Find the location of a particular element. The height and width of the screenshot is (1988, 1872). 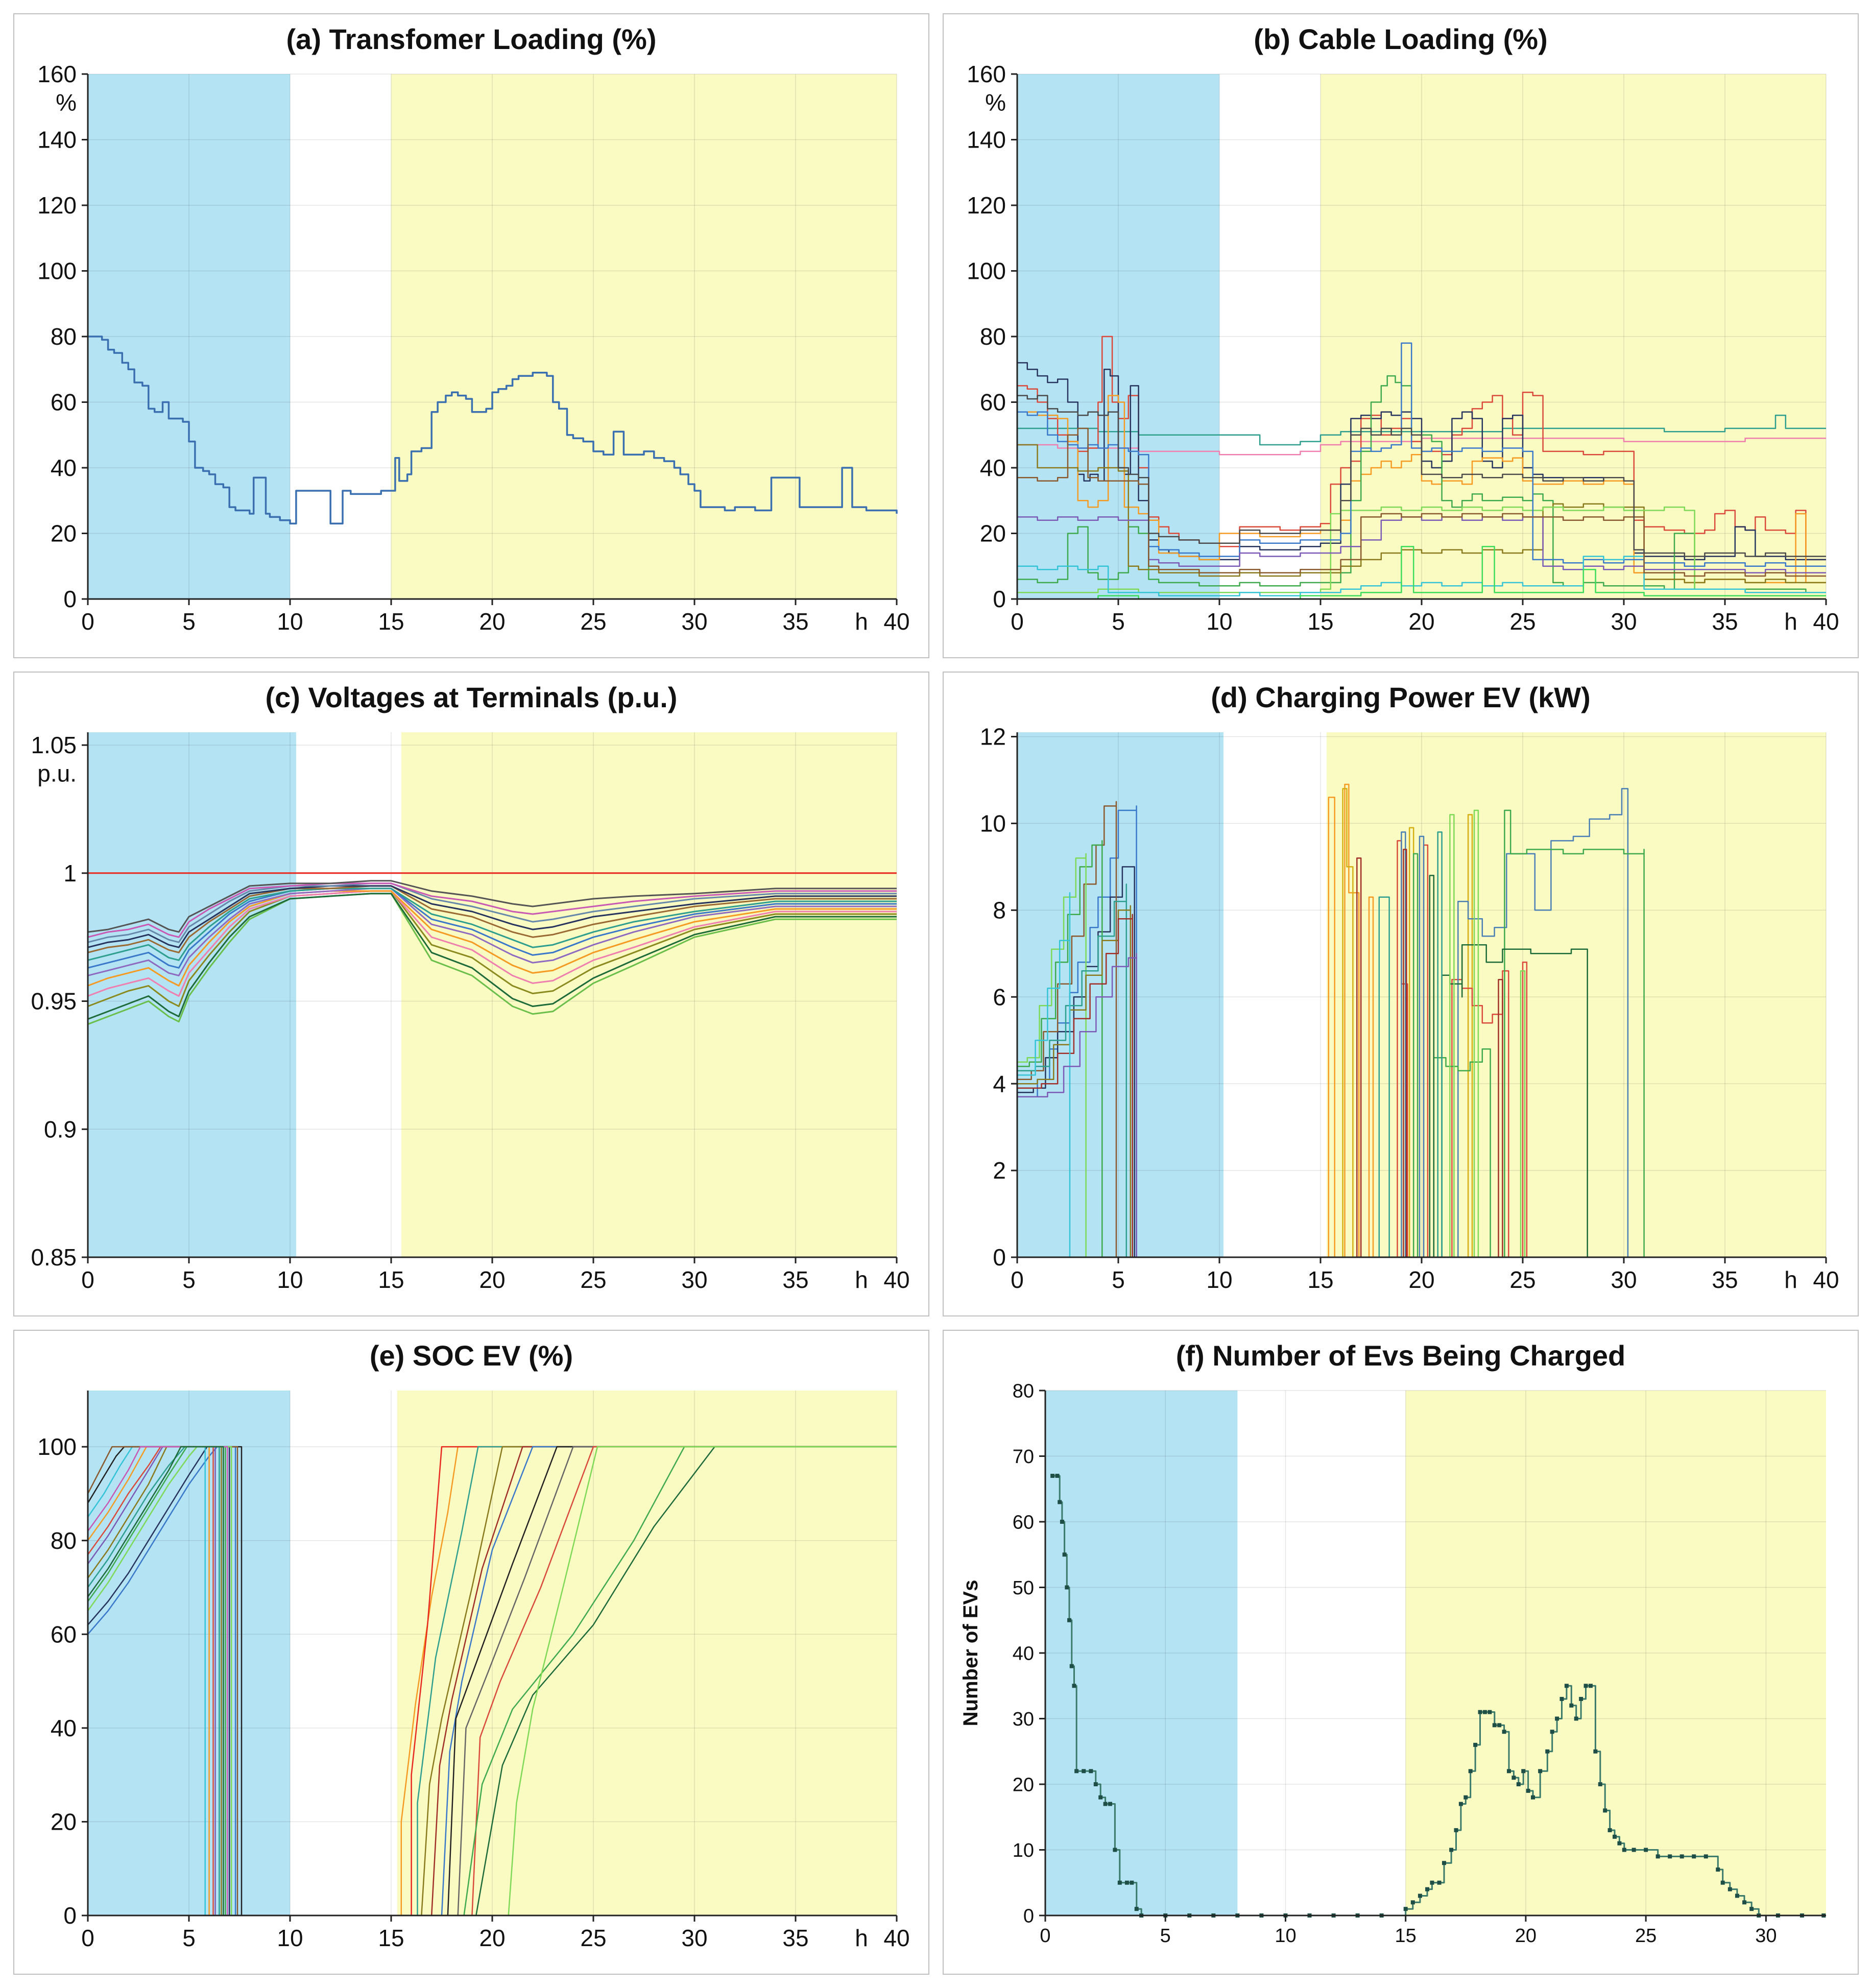

chart-title-c: (c) Voltages at Terminals (p.u.) is located at coordinates (471, 697).